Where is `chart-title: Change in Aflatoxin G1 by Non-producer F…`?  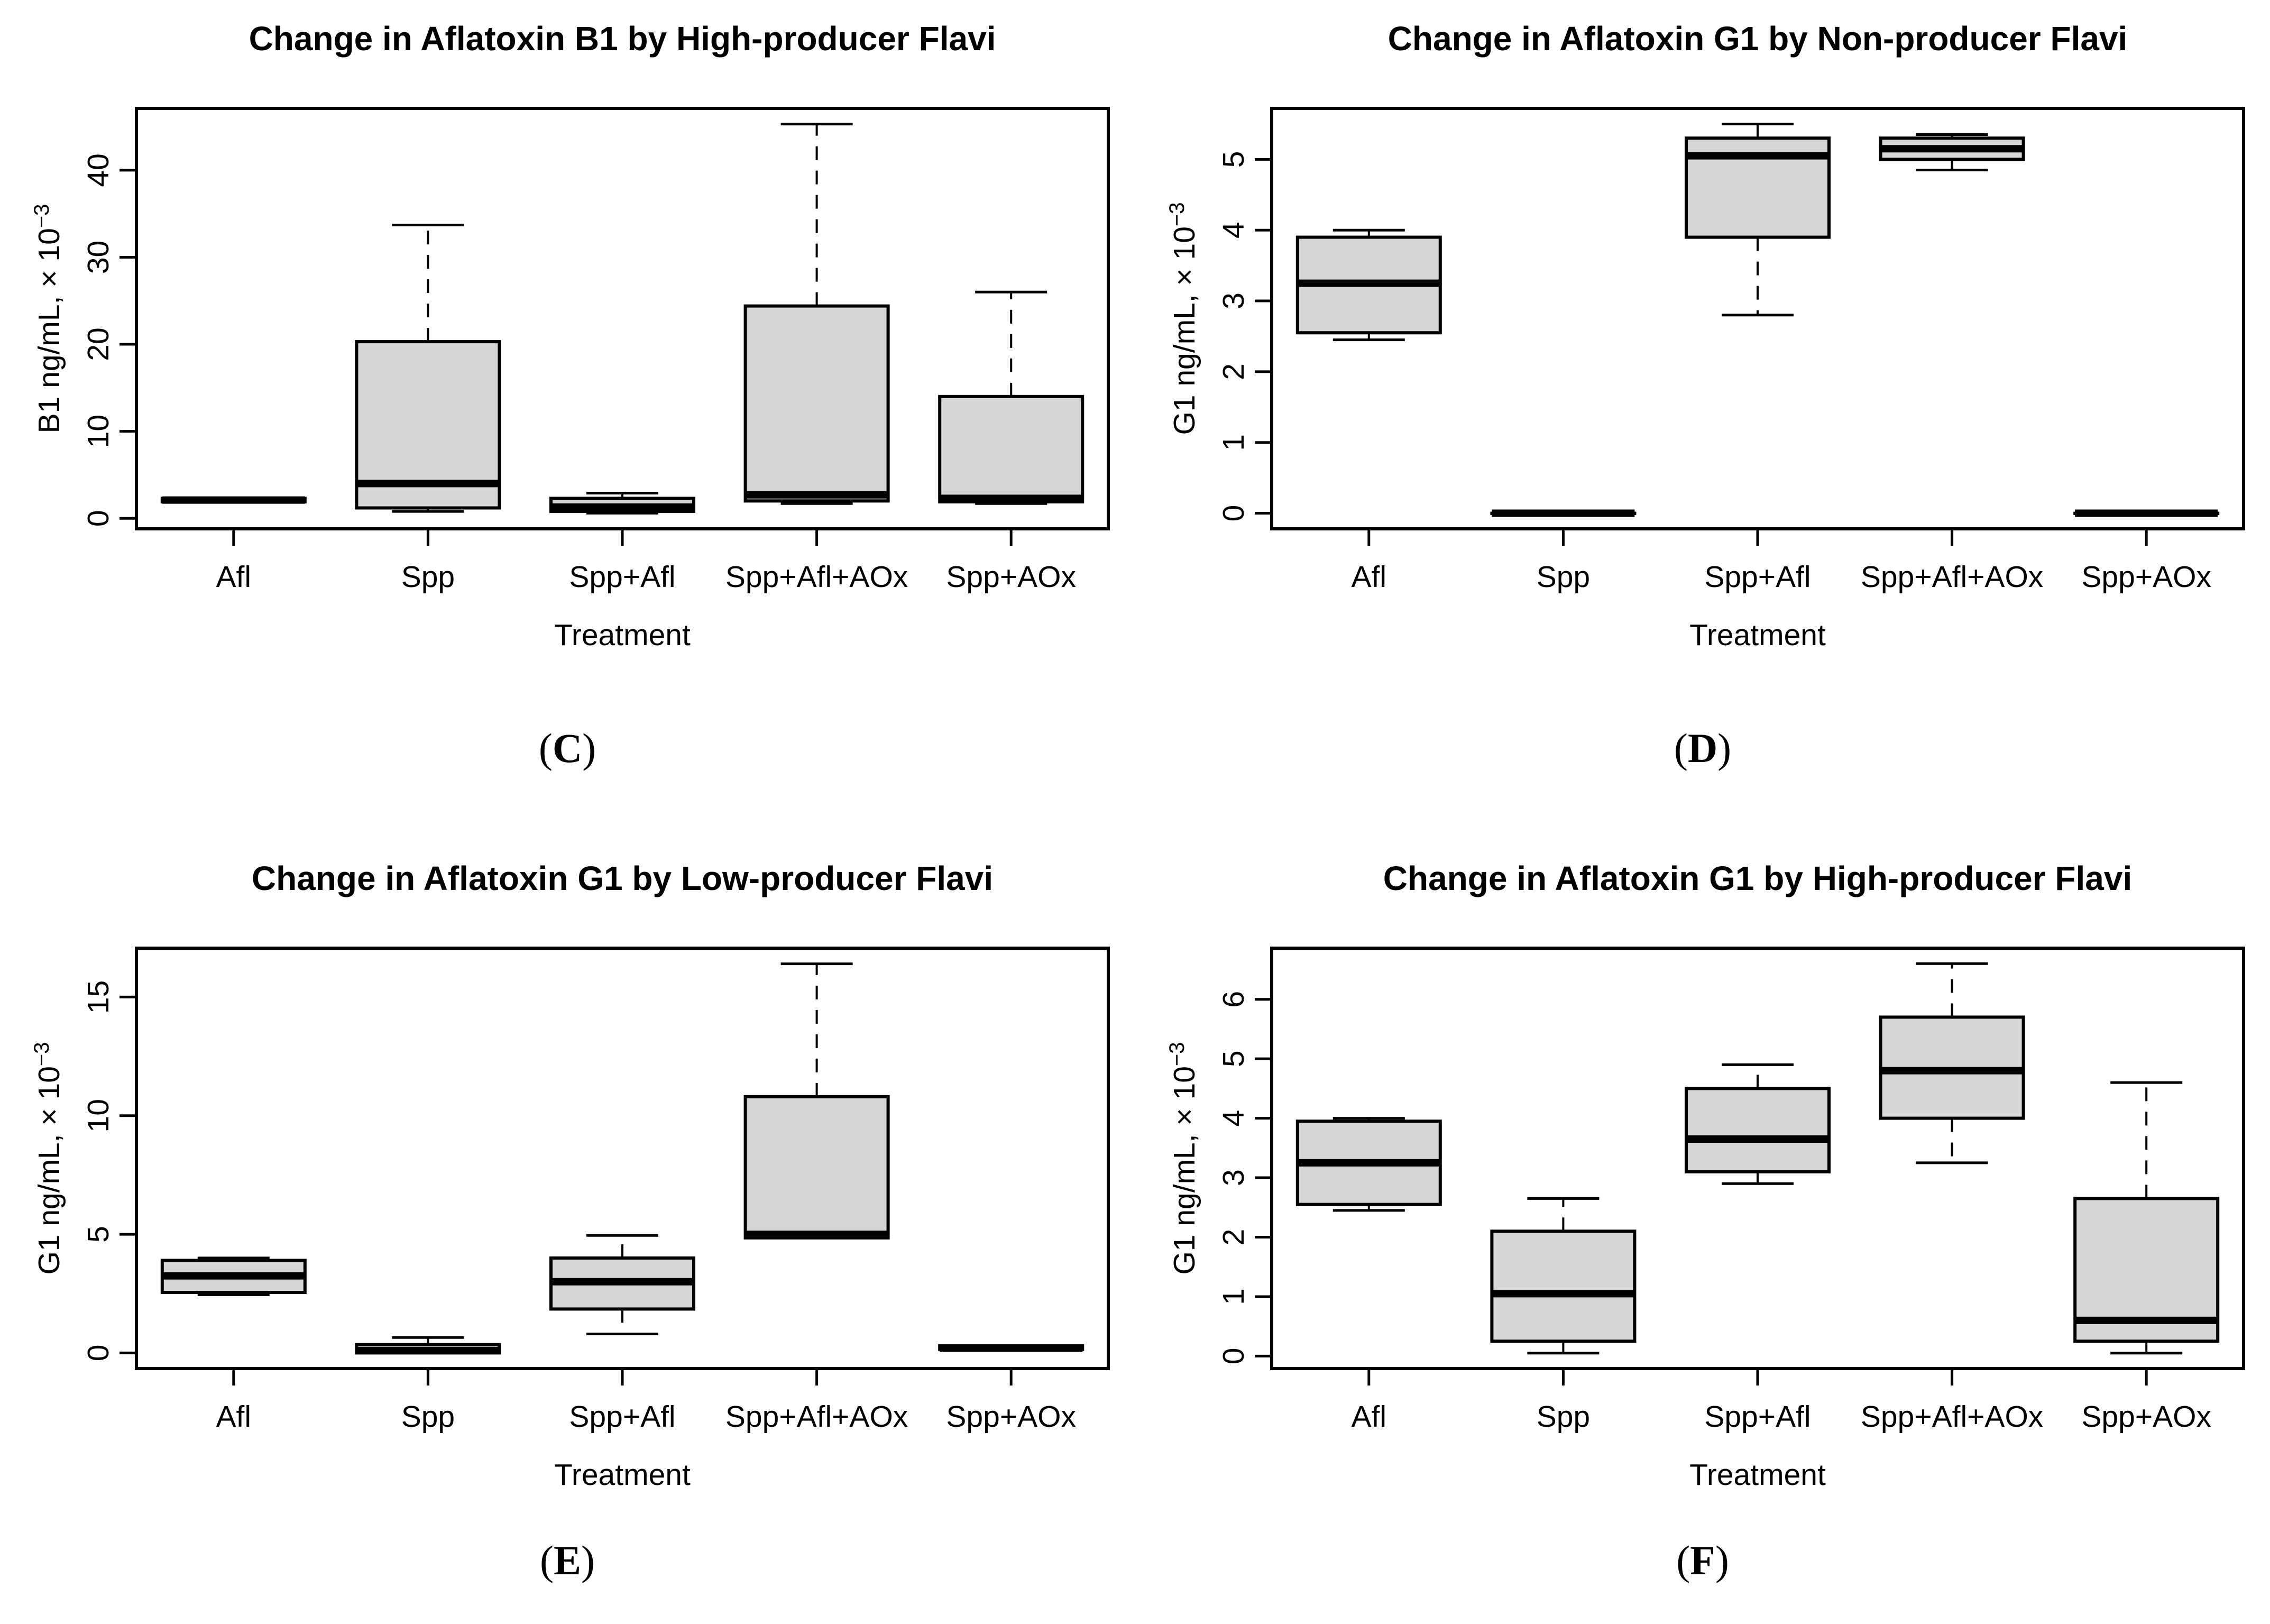
chart-title: Change in Aflatoxin G1 by Non-producer F… is located at coordinates (1758, 39).